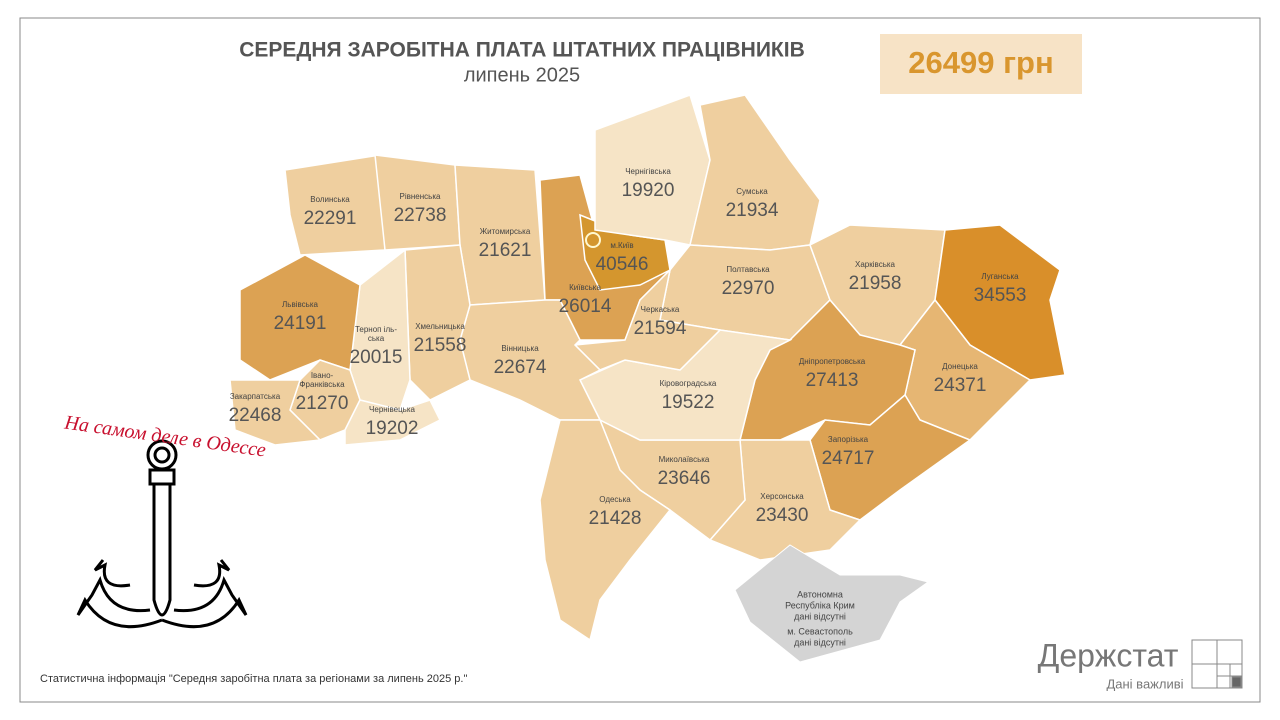 The height and width of the screenshot is (720, 1280). What do you see at coordinates (960, 366) in the screenshot?
I see `region-name: Донецька` at bounding box center [960, 366].